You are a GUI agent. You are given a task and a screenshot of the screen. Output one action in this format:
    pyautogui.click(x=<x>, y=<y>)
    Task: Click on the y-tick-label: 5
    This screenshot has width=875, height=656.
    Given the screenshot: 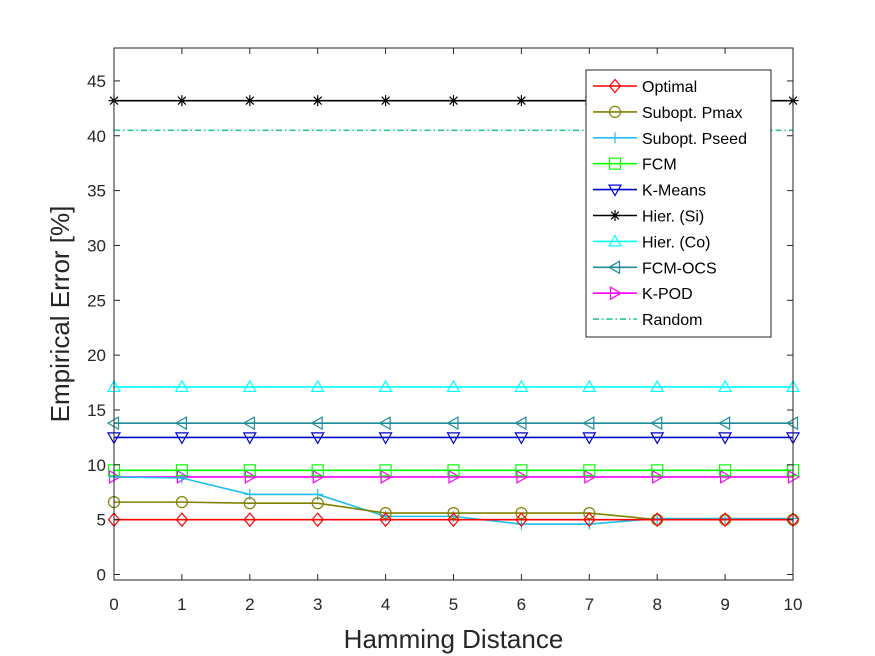 What is the action you would take?
    pyautogui.click(x=101, y=520)
    